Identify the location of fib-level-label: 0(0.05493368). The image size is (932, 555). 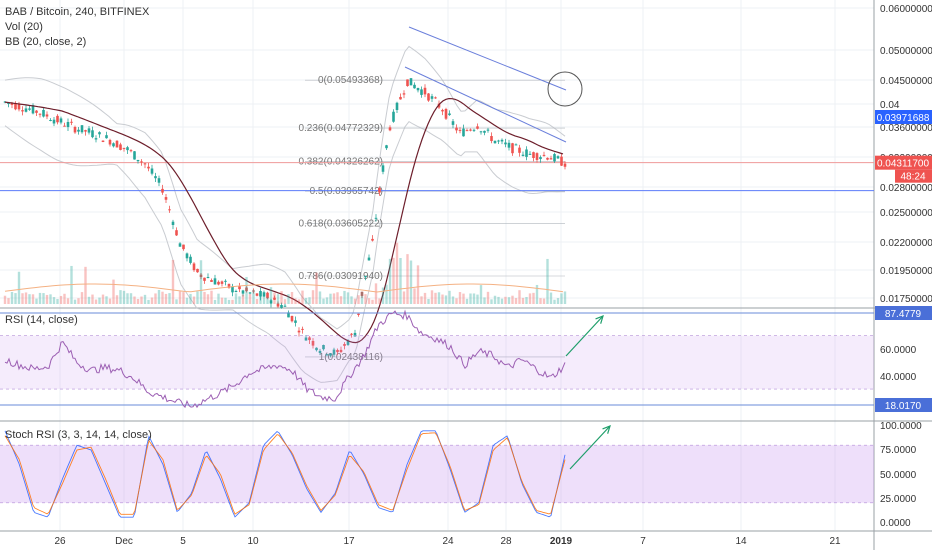
(350, 80).